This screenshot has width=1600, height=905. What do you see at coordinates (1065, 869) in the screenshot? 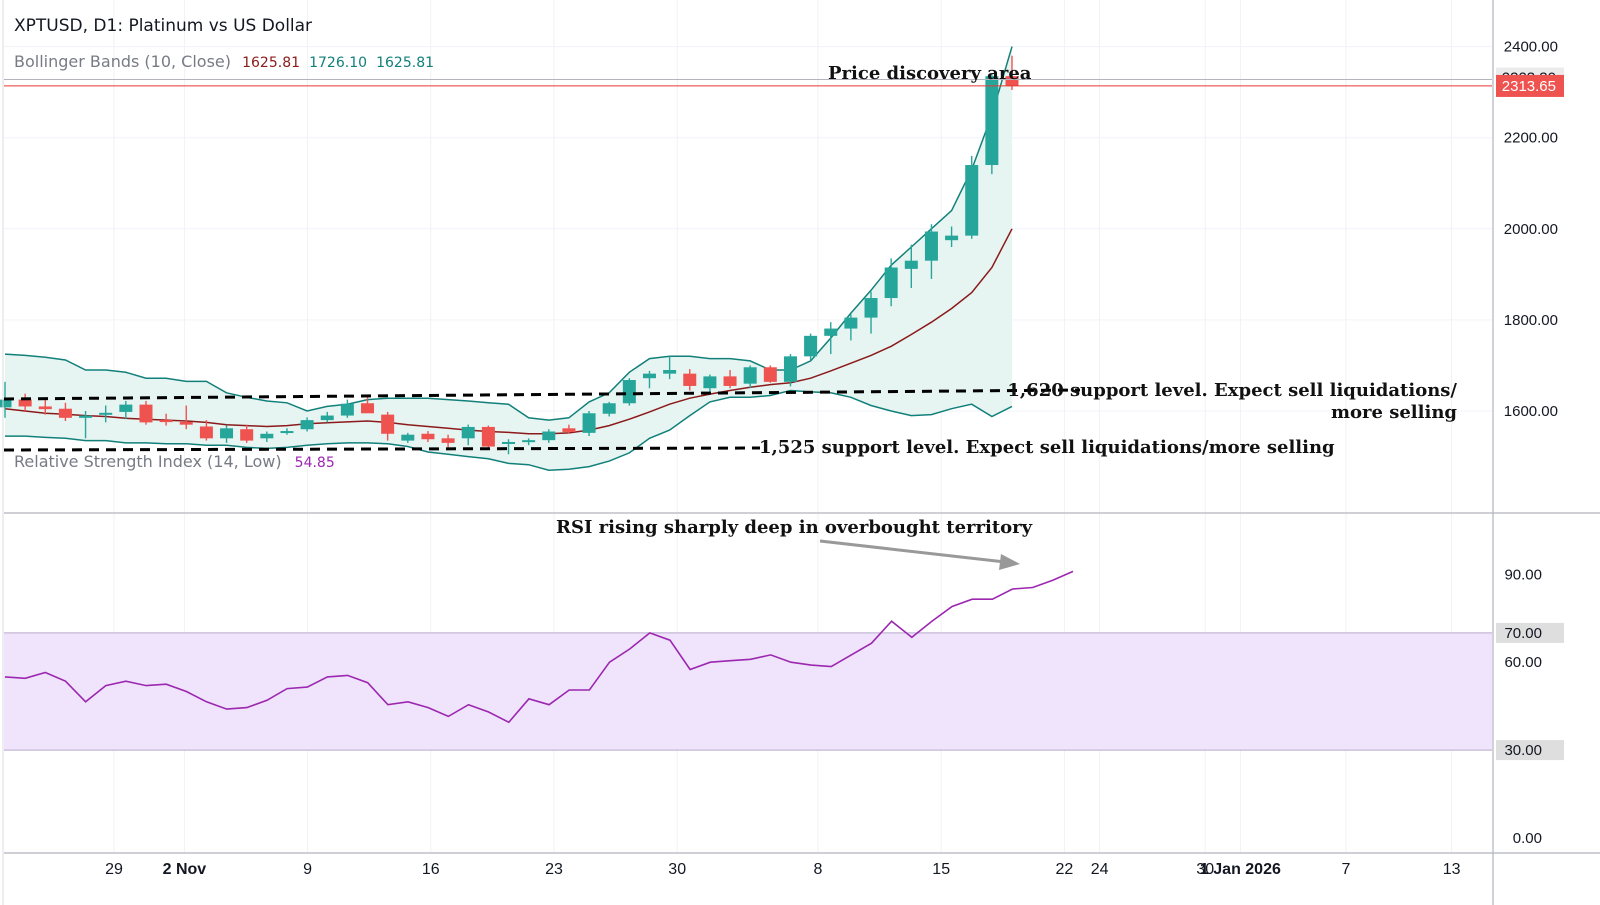
I see `time-tick-label: 22` at bounding box center [1065, 869].